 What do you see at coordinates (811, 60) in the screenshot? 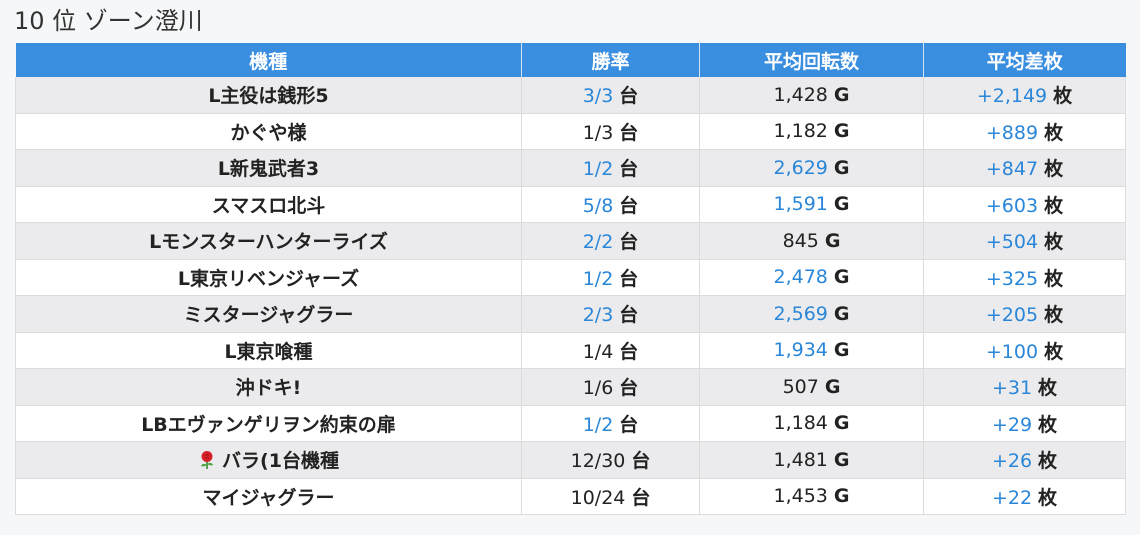
I see `column-header-avg-spins: 平均回転数` at bounding box center [811, 60].